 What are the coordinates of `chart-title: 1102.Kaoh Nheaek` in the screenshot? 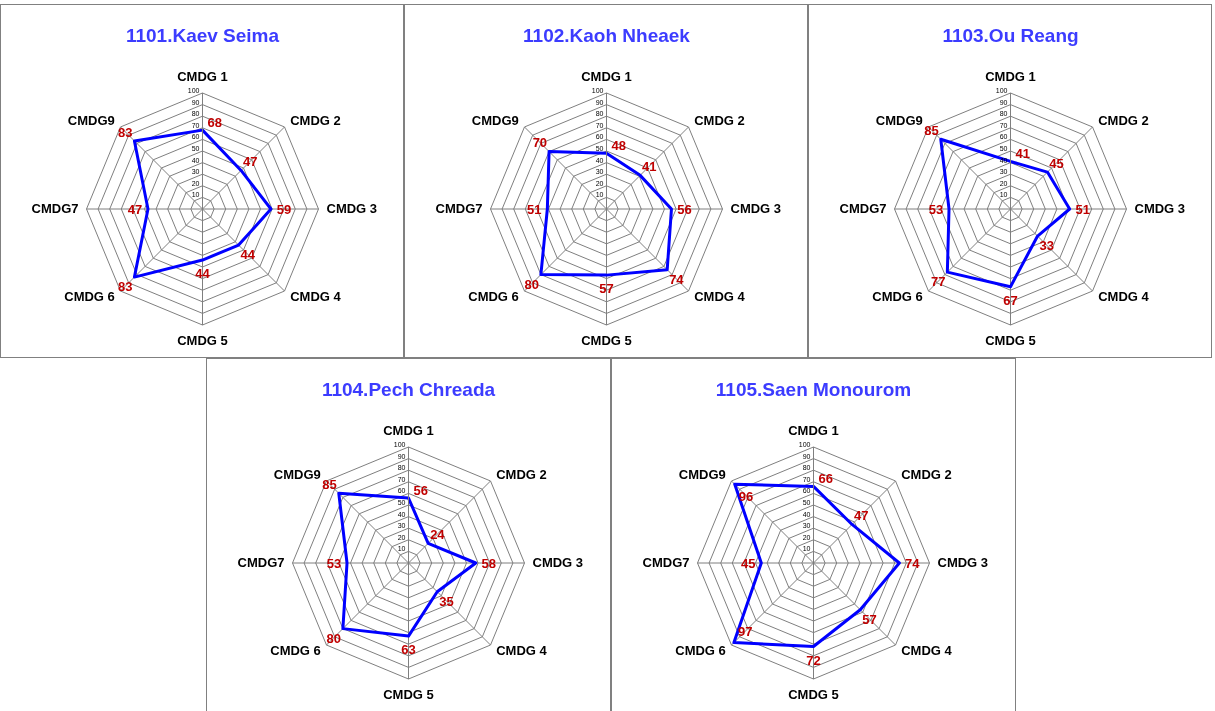 It's located at (606, 36).